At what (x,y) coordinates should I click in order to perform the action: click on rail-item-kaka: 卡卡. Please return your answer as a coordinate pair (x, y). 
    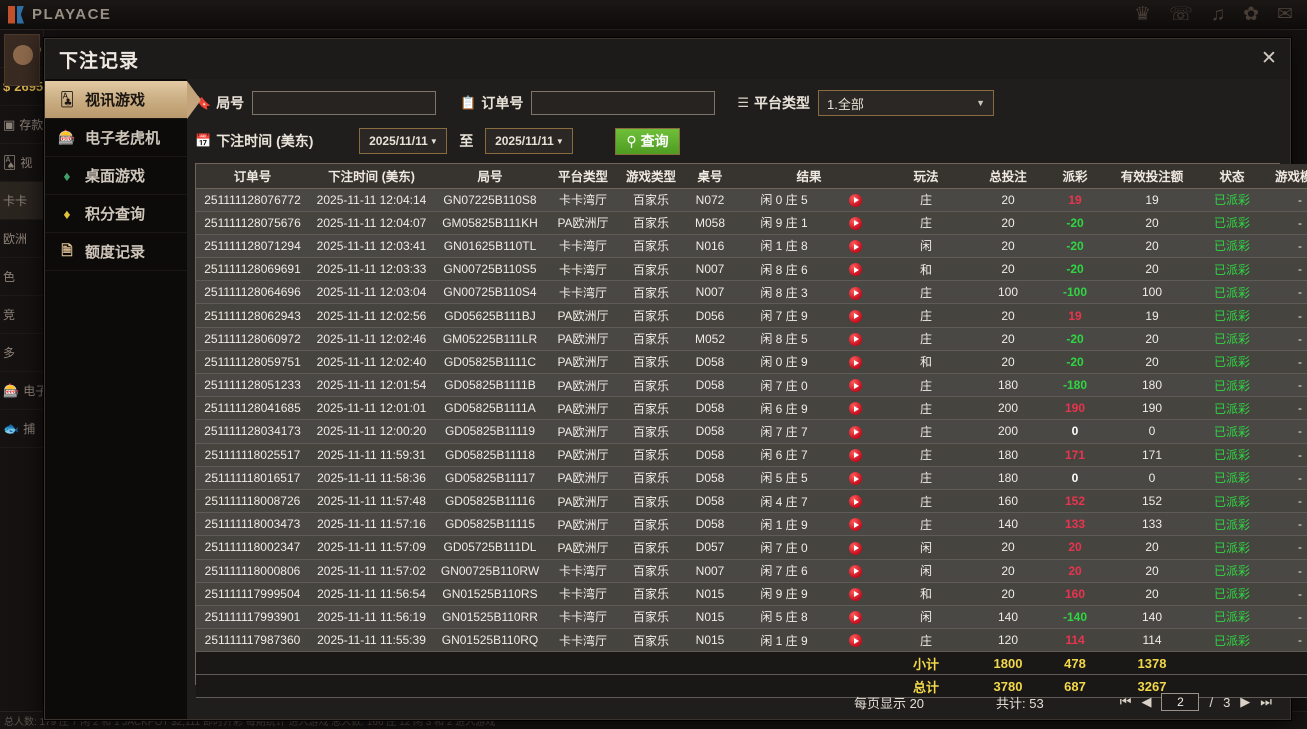
    Looking at the image, I should click on (21, 201).